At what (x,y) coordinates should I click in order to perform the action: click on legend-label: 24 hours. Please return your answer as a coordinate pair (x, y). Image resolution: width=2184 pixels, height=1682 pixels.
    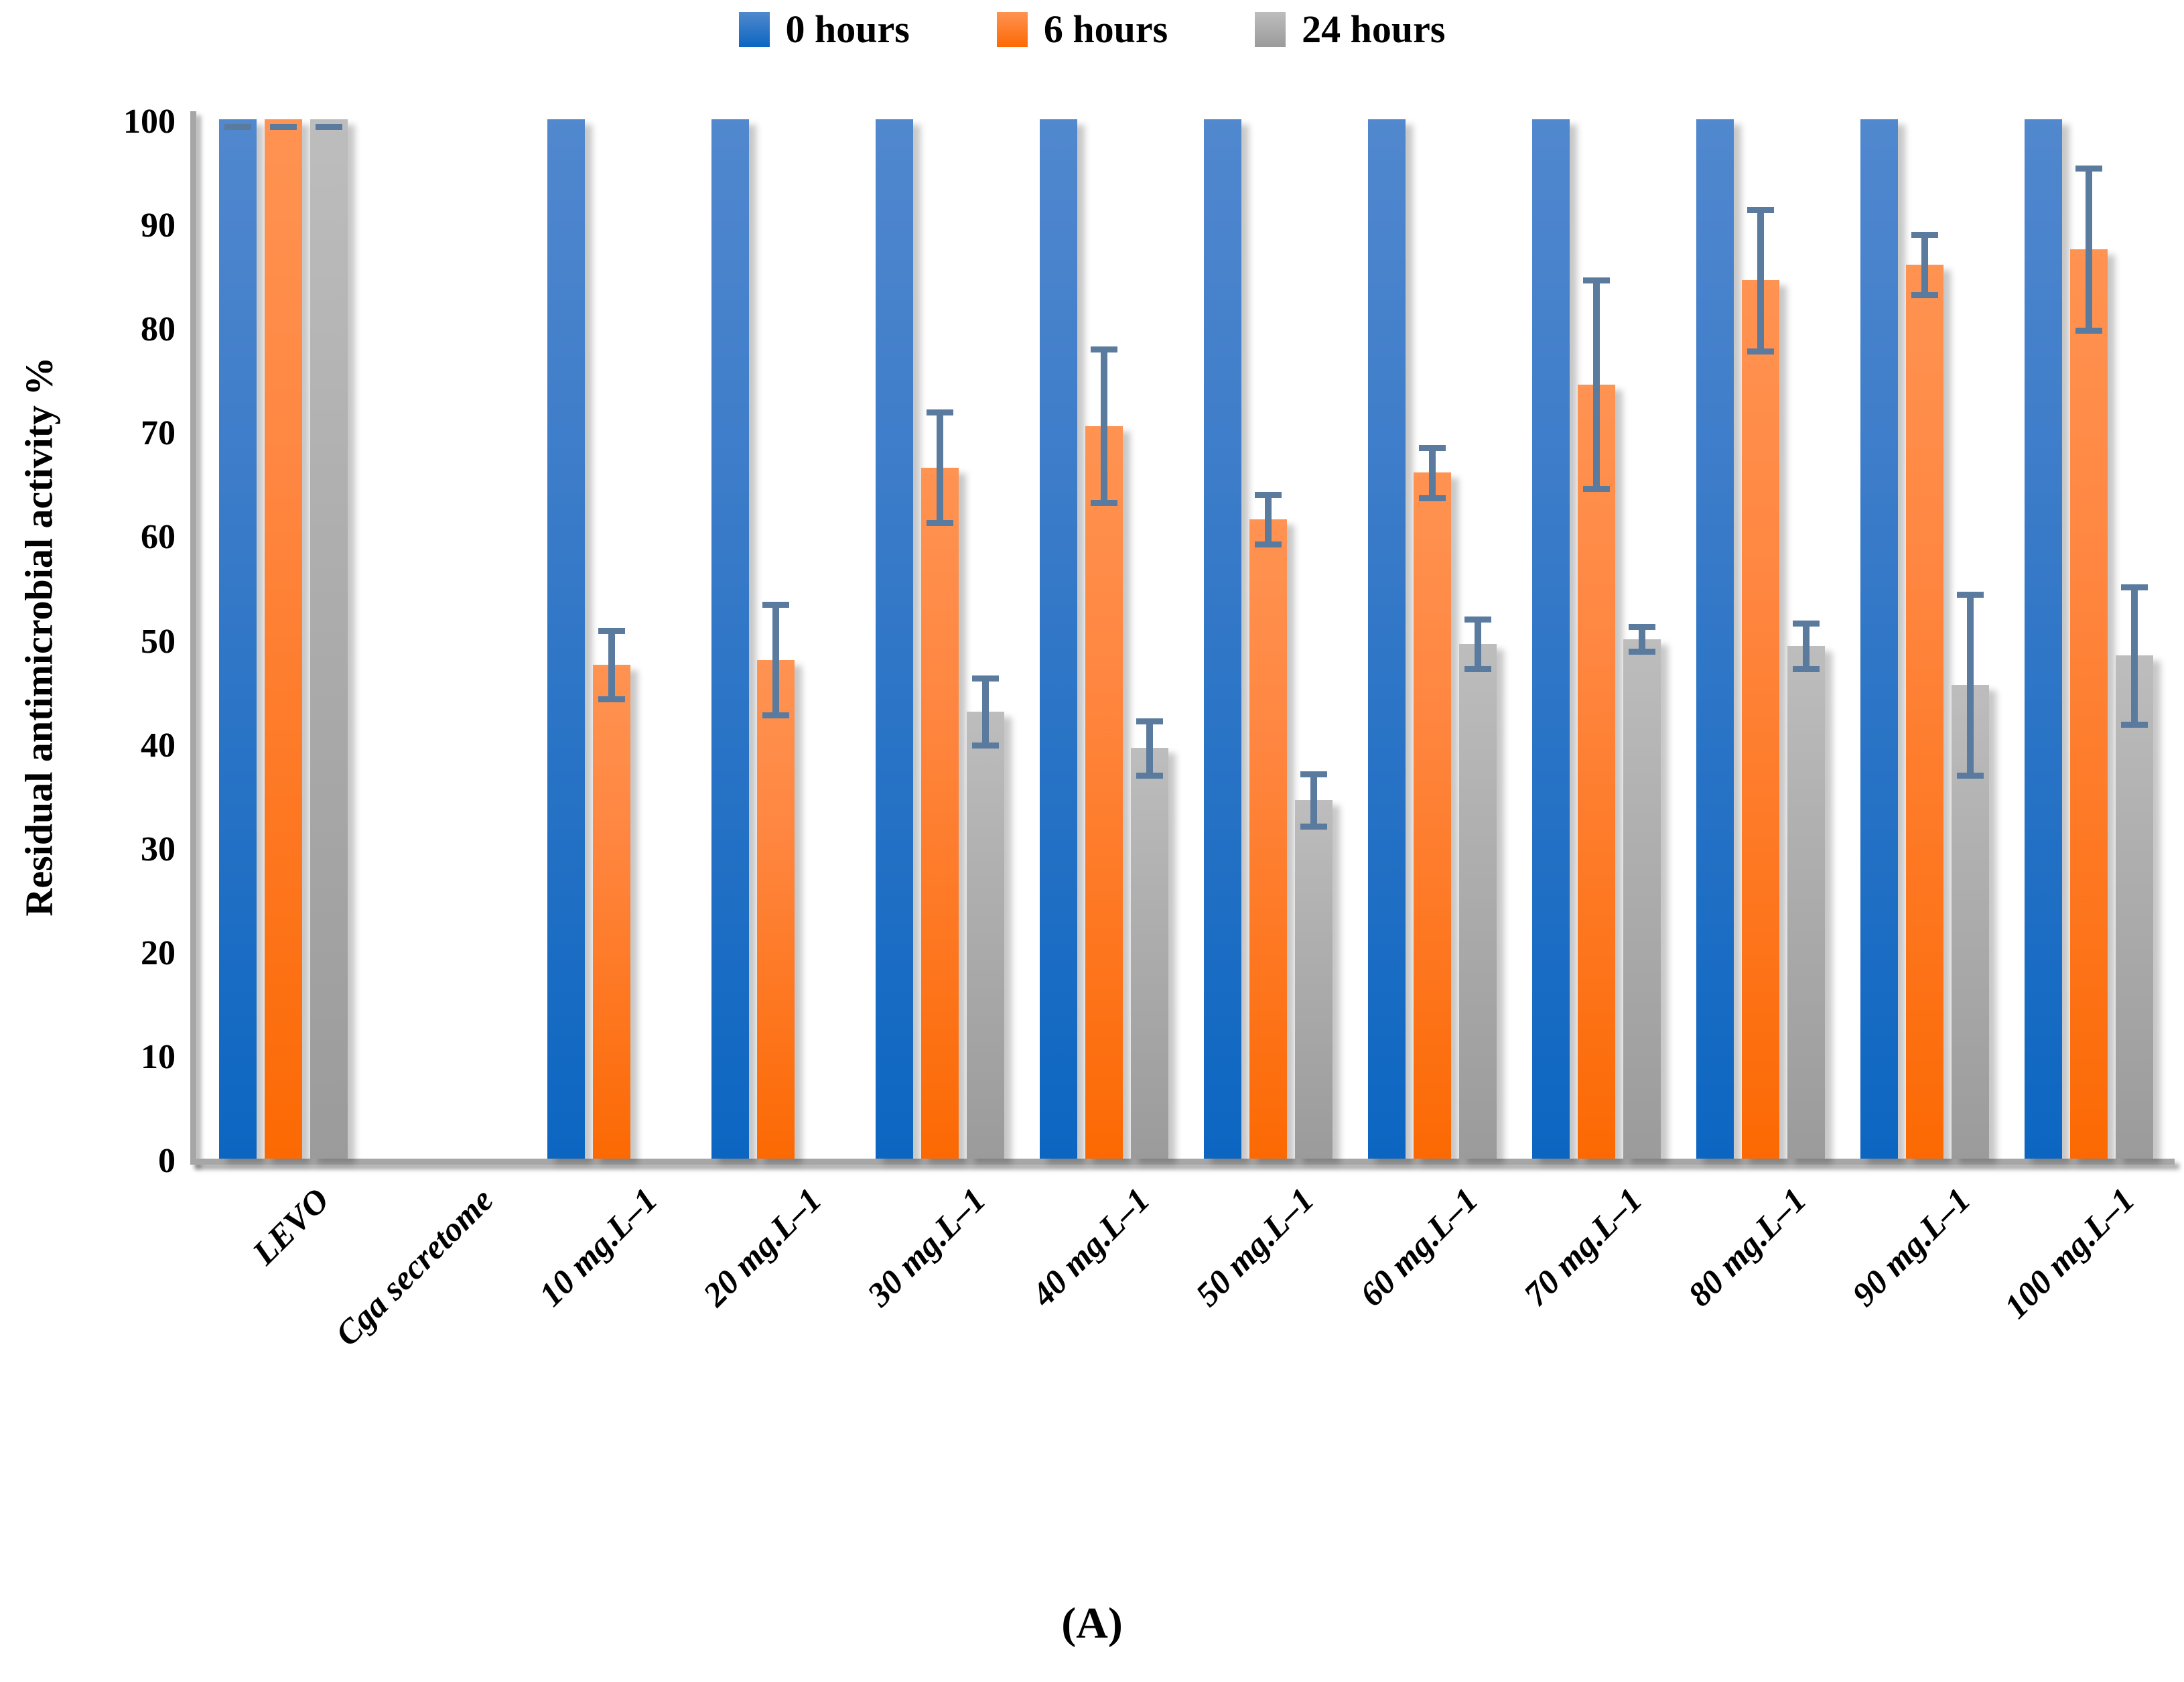
    Looking at the image, I should click on (1374, 29).